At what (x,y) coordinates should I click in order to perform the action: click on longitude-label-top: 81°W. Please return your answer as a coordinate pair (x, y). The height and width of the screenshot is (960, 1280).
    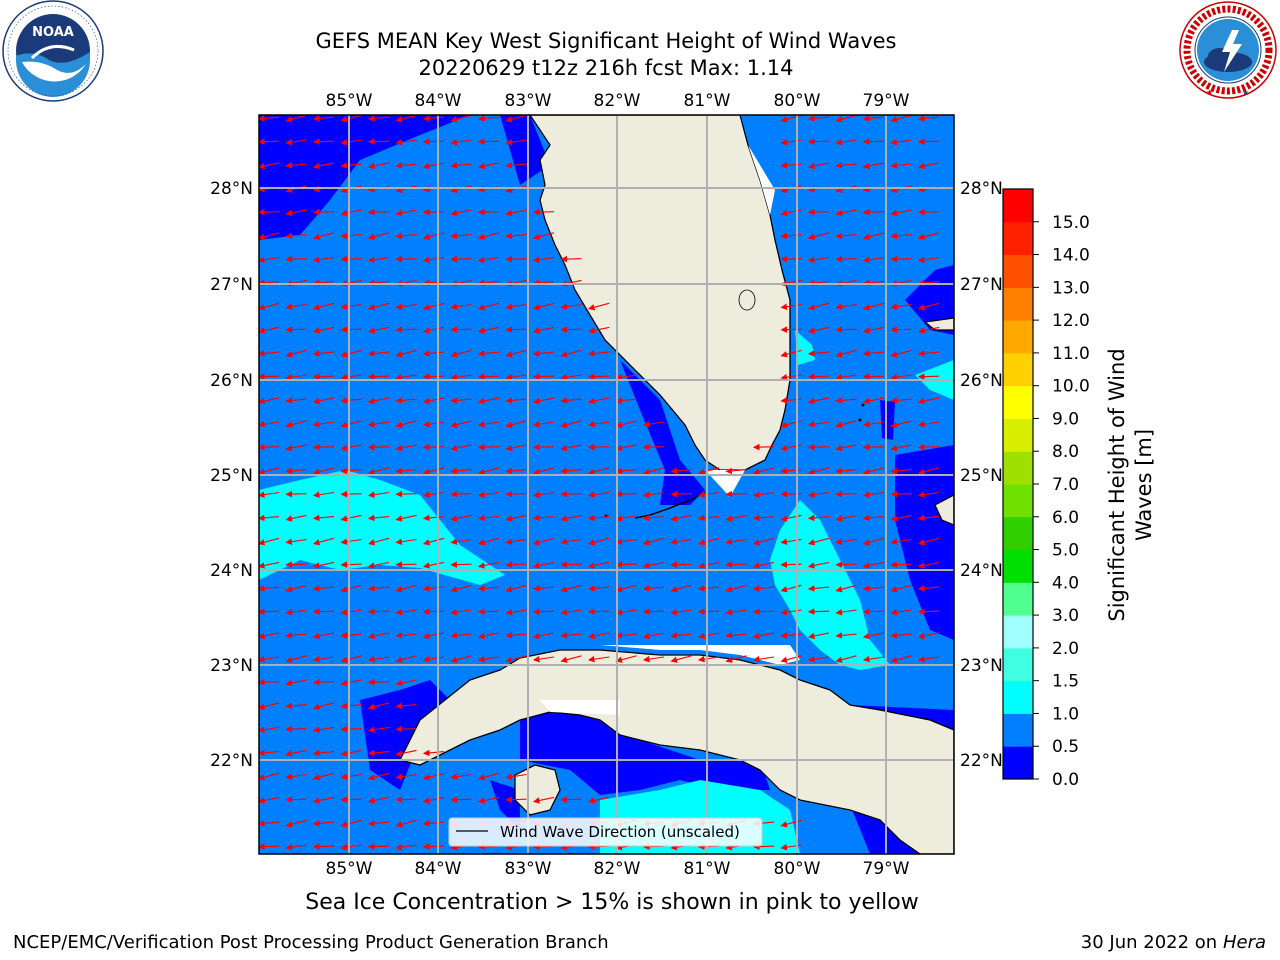
    Looking at the image, I should click on (707, 101).